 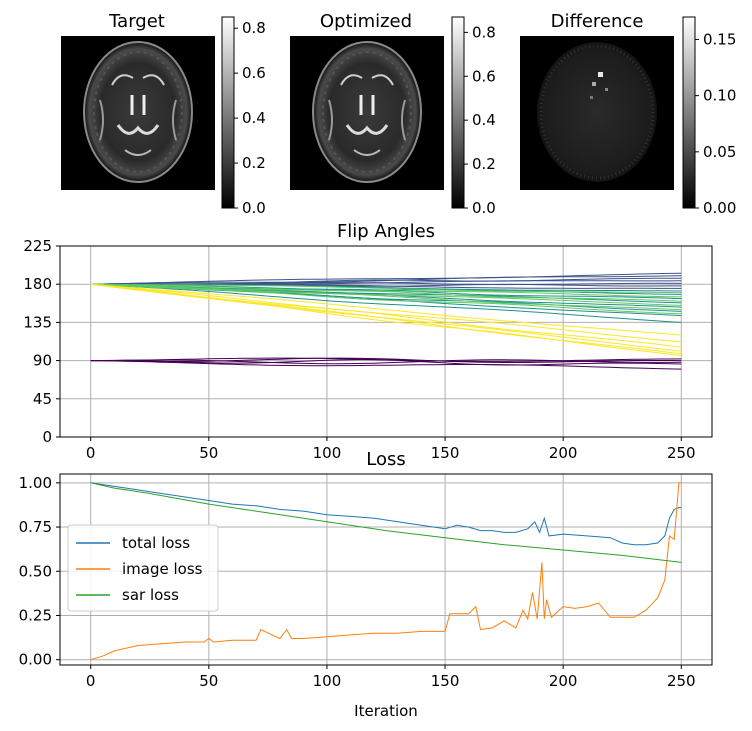 What do you see at coordinates (715, 123) in the screenshot?
I see `colorbar-difference-ticks: 0.00 0.05 0.10 0.15` at bounding box center [715, 123].